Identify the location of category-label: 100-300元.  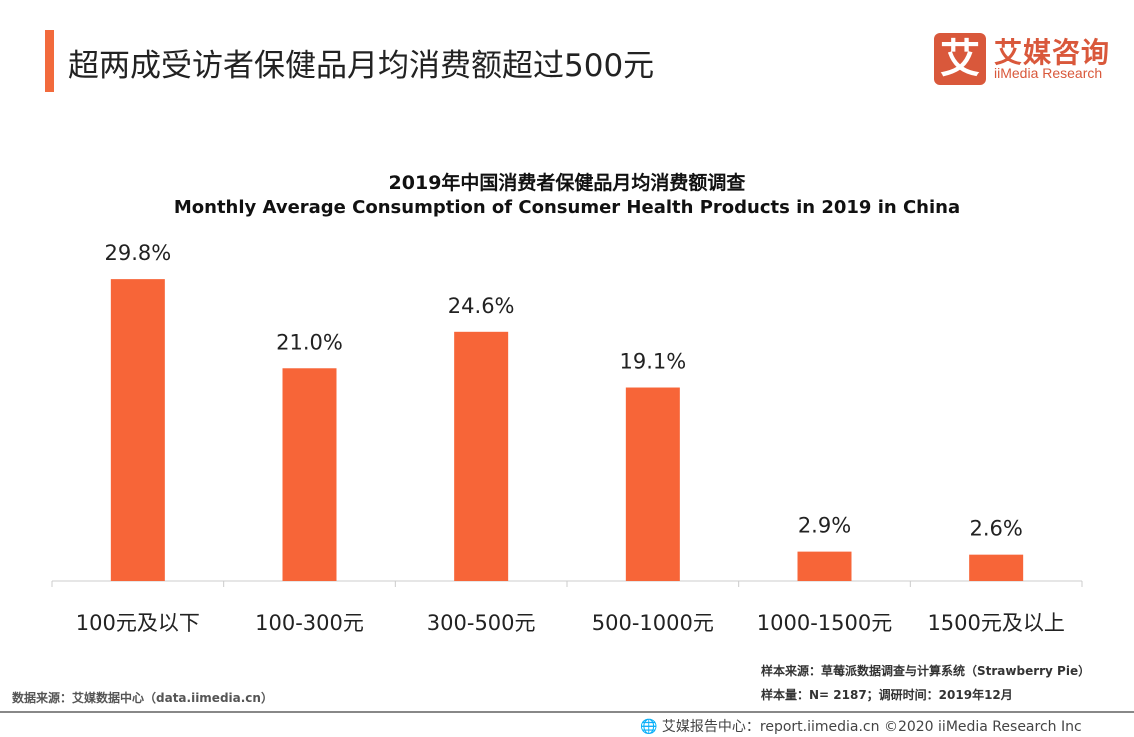
(309, 623).